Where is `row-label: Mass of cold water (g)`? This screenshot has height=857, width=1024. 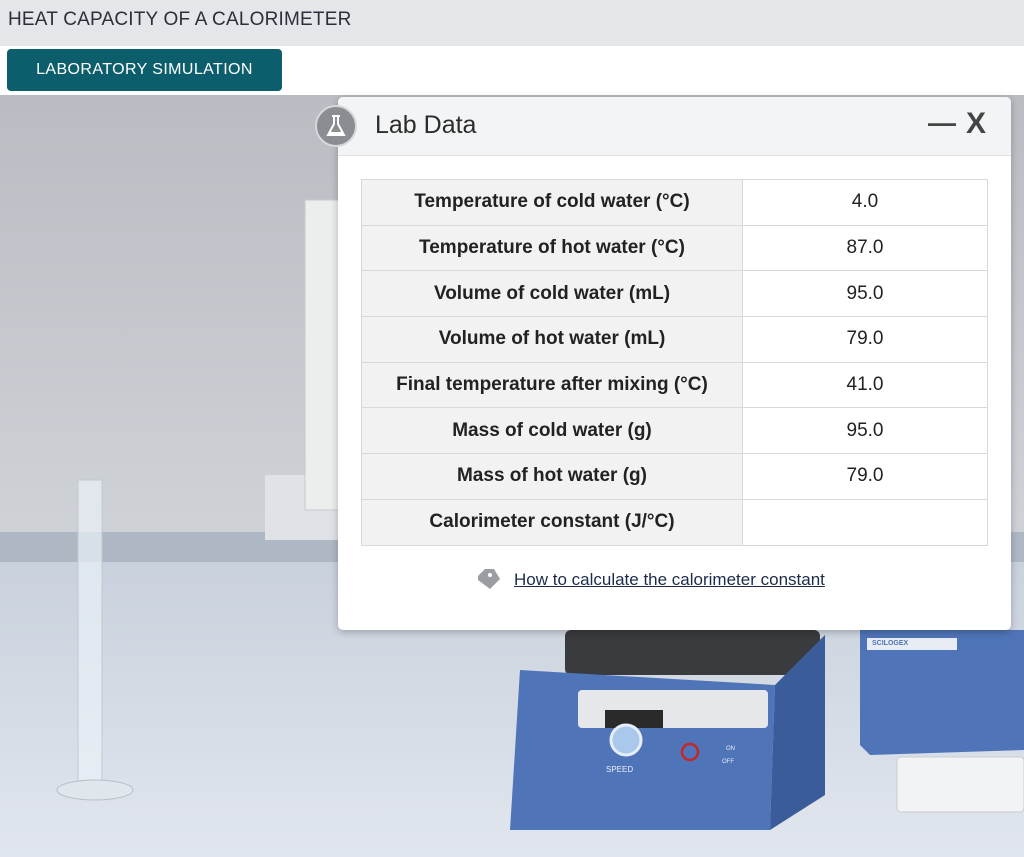
row-label: Mass of cold water (g) is located at coordinates (552, 431).